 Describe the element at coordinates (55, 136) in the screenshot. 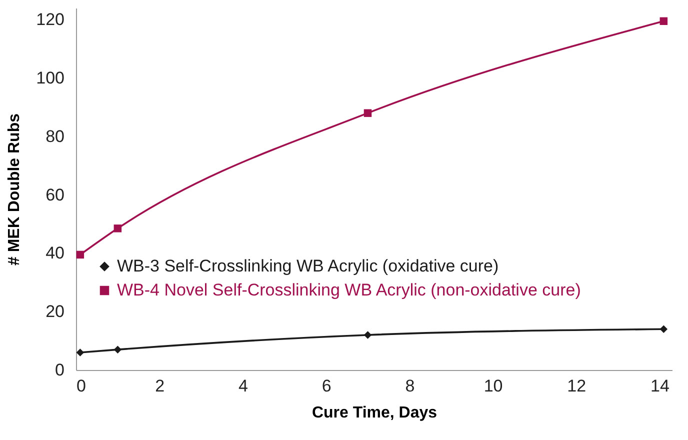

I see `y-tick-label: 80` at that location.